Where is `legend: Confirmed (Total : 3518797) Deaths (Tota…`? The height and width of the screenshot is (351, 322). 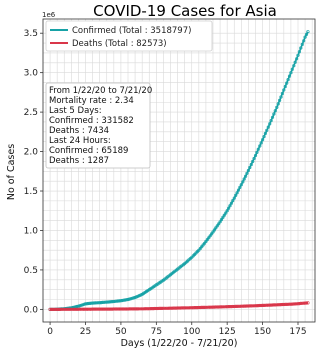
legend: Confirmed (Total : 3518797) Deaths (Tota… is located at coordinates (129, 36).